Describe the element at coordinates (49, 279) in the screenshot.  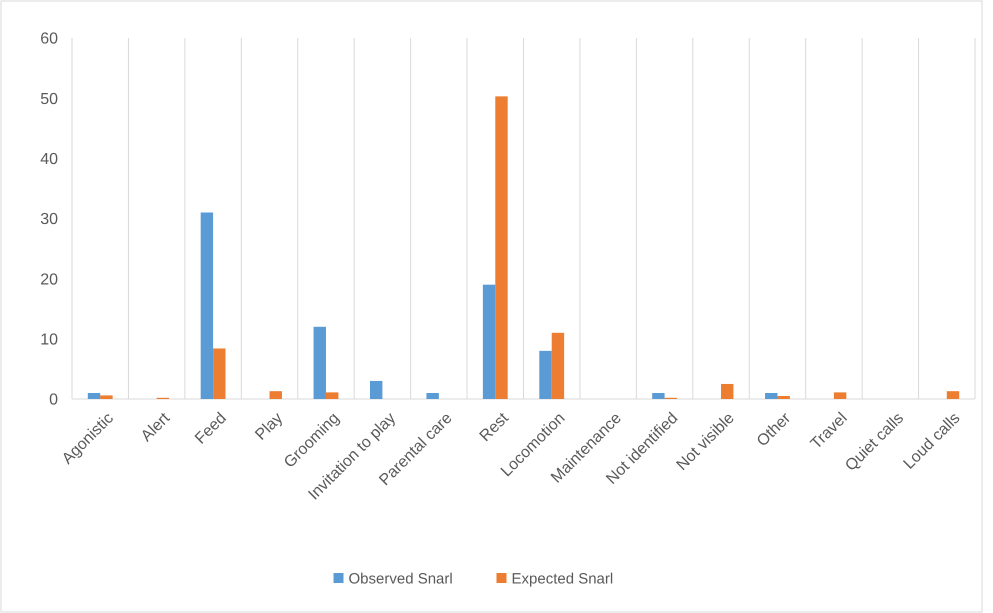
I see `y-tick-label: 20` at that location.